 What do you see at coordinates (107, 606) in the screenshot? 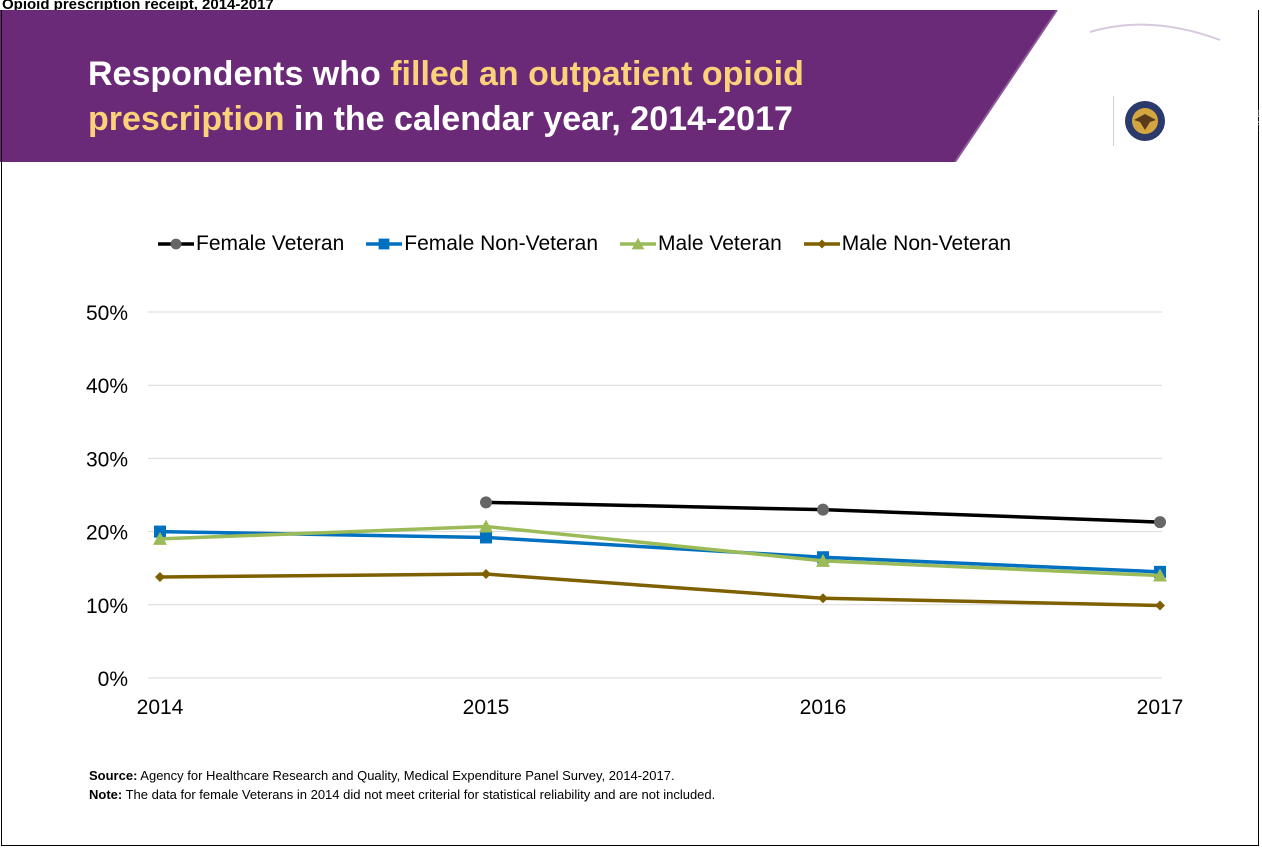
I see `y-tick-label: 10%` at bounding box center [107, 606].